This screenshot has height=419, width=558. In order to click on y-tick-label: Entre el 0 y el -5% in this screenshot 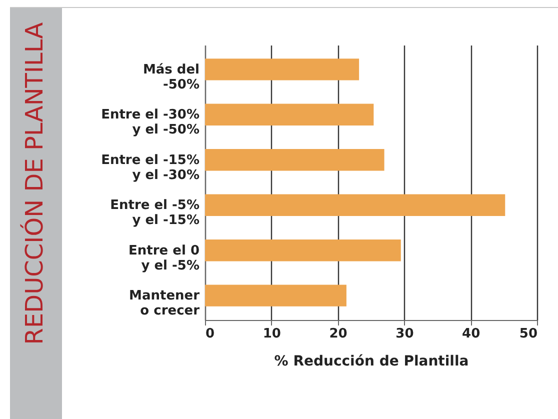, I will do `click(164, 258)`.